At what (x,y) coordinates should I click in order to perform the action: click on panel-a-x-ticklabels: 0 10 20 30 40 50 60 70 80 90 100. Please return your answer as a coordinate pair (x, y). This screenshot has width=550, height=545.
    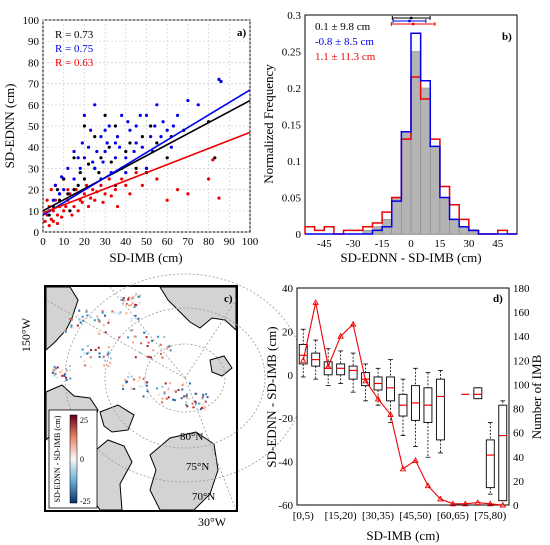
    Looking at the image, I should click on (149, 242).